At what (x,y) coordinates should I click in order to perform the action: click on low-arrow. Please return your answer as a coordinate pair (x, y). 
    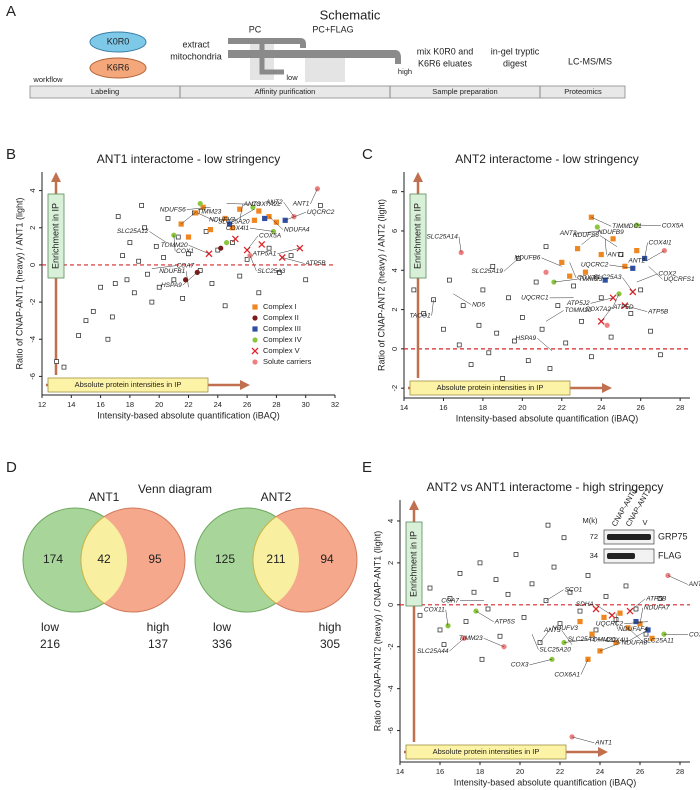
    Looking at the image, I should click on (271, 59).